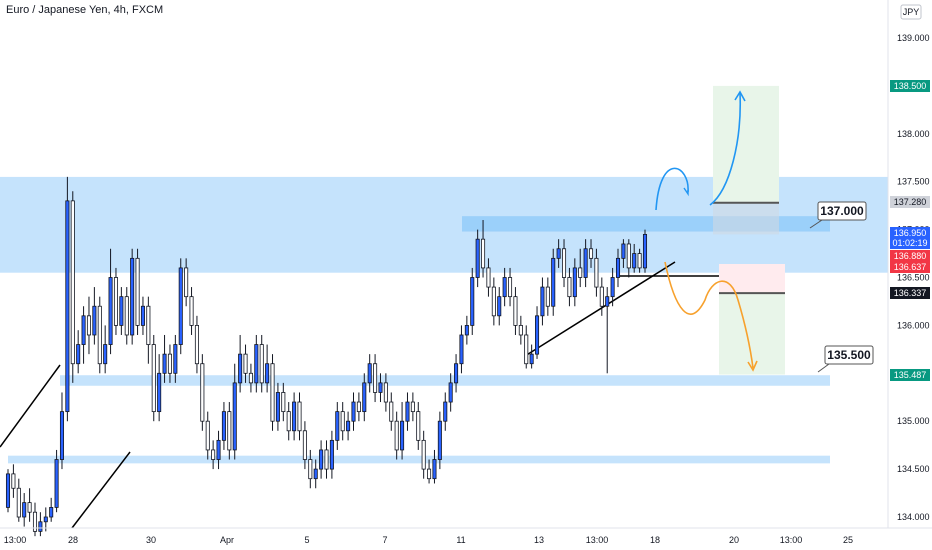  I want to click on callout-135-5-pointer, so click(823, 368).